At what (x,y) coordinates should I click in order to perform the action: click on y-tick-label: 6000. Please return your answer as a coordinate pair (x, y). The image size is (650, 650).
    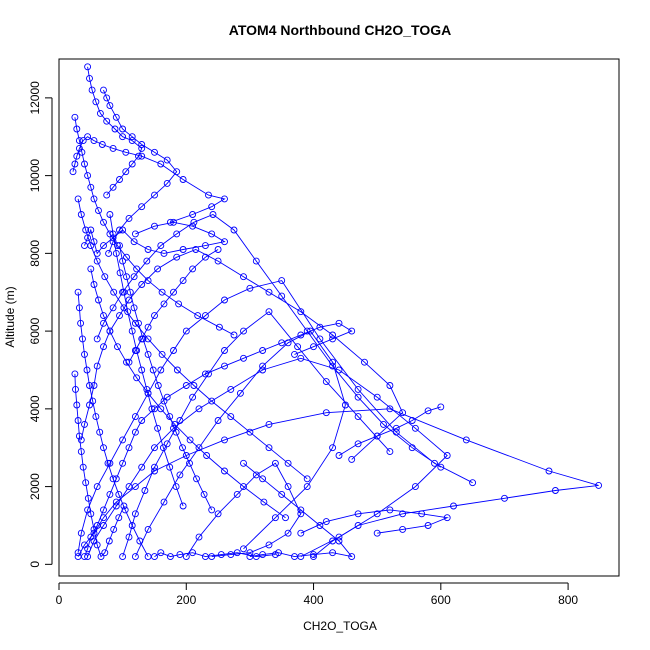
    Looking at the image, I should click on (35, 330).